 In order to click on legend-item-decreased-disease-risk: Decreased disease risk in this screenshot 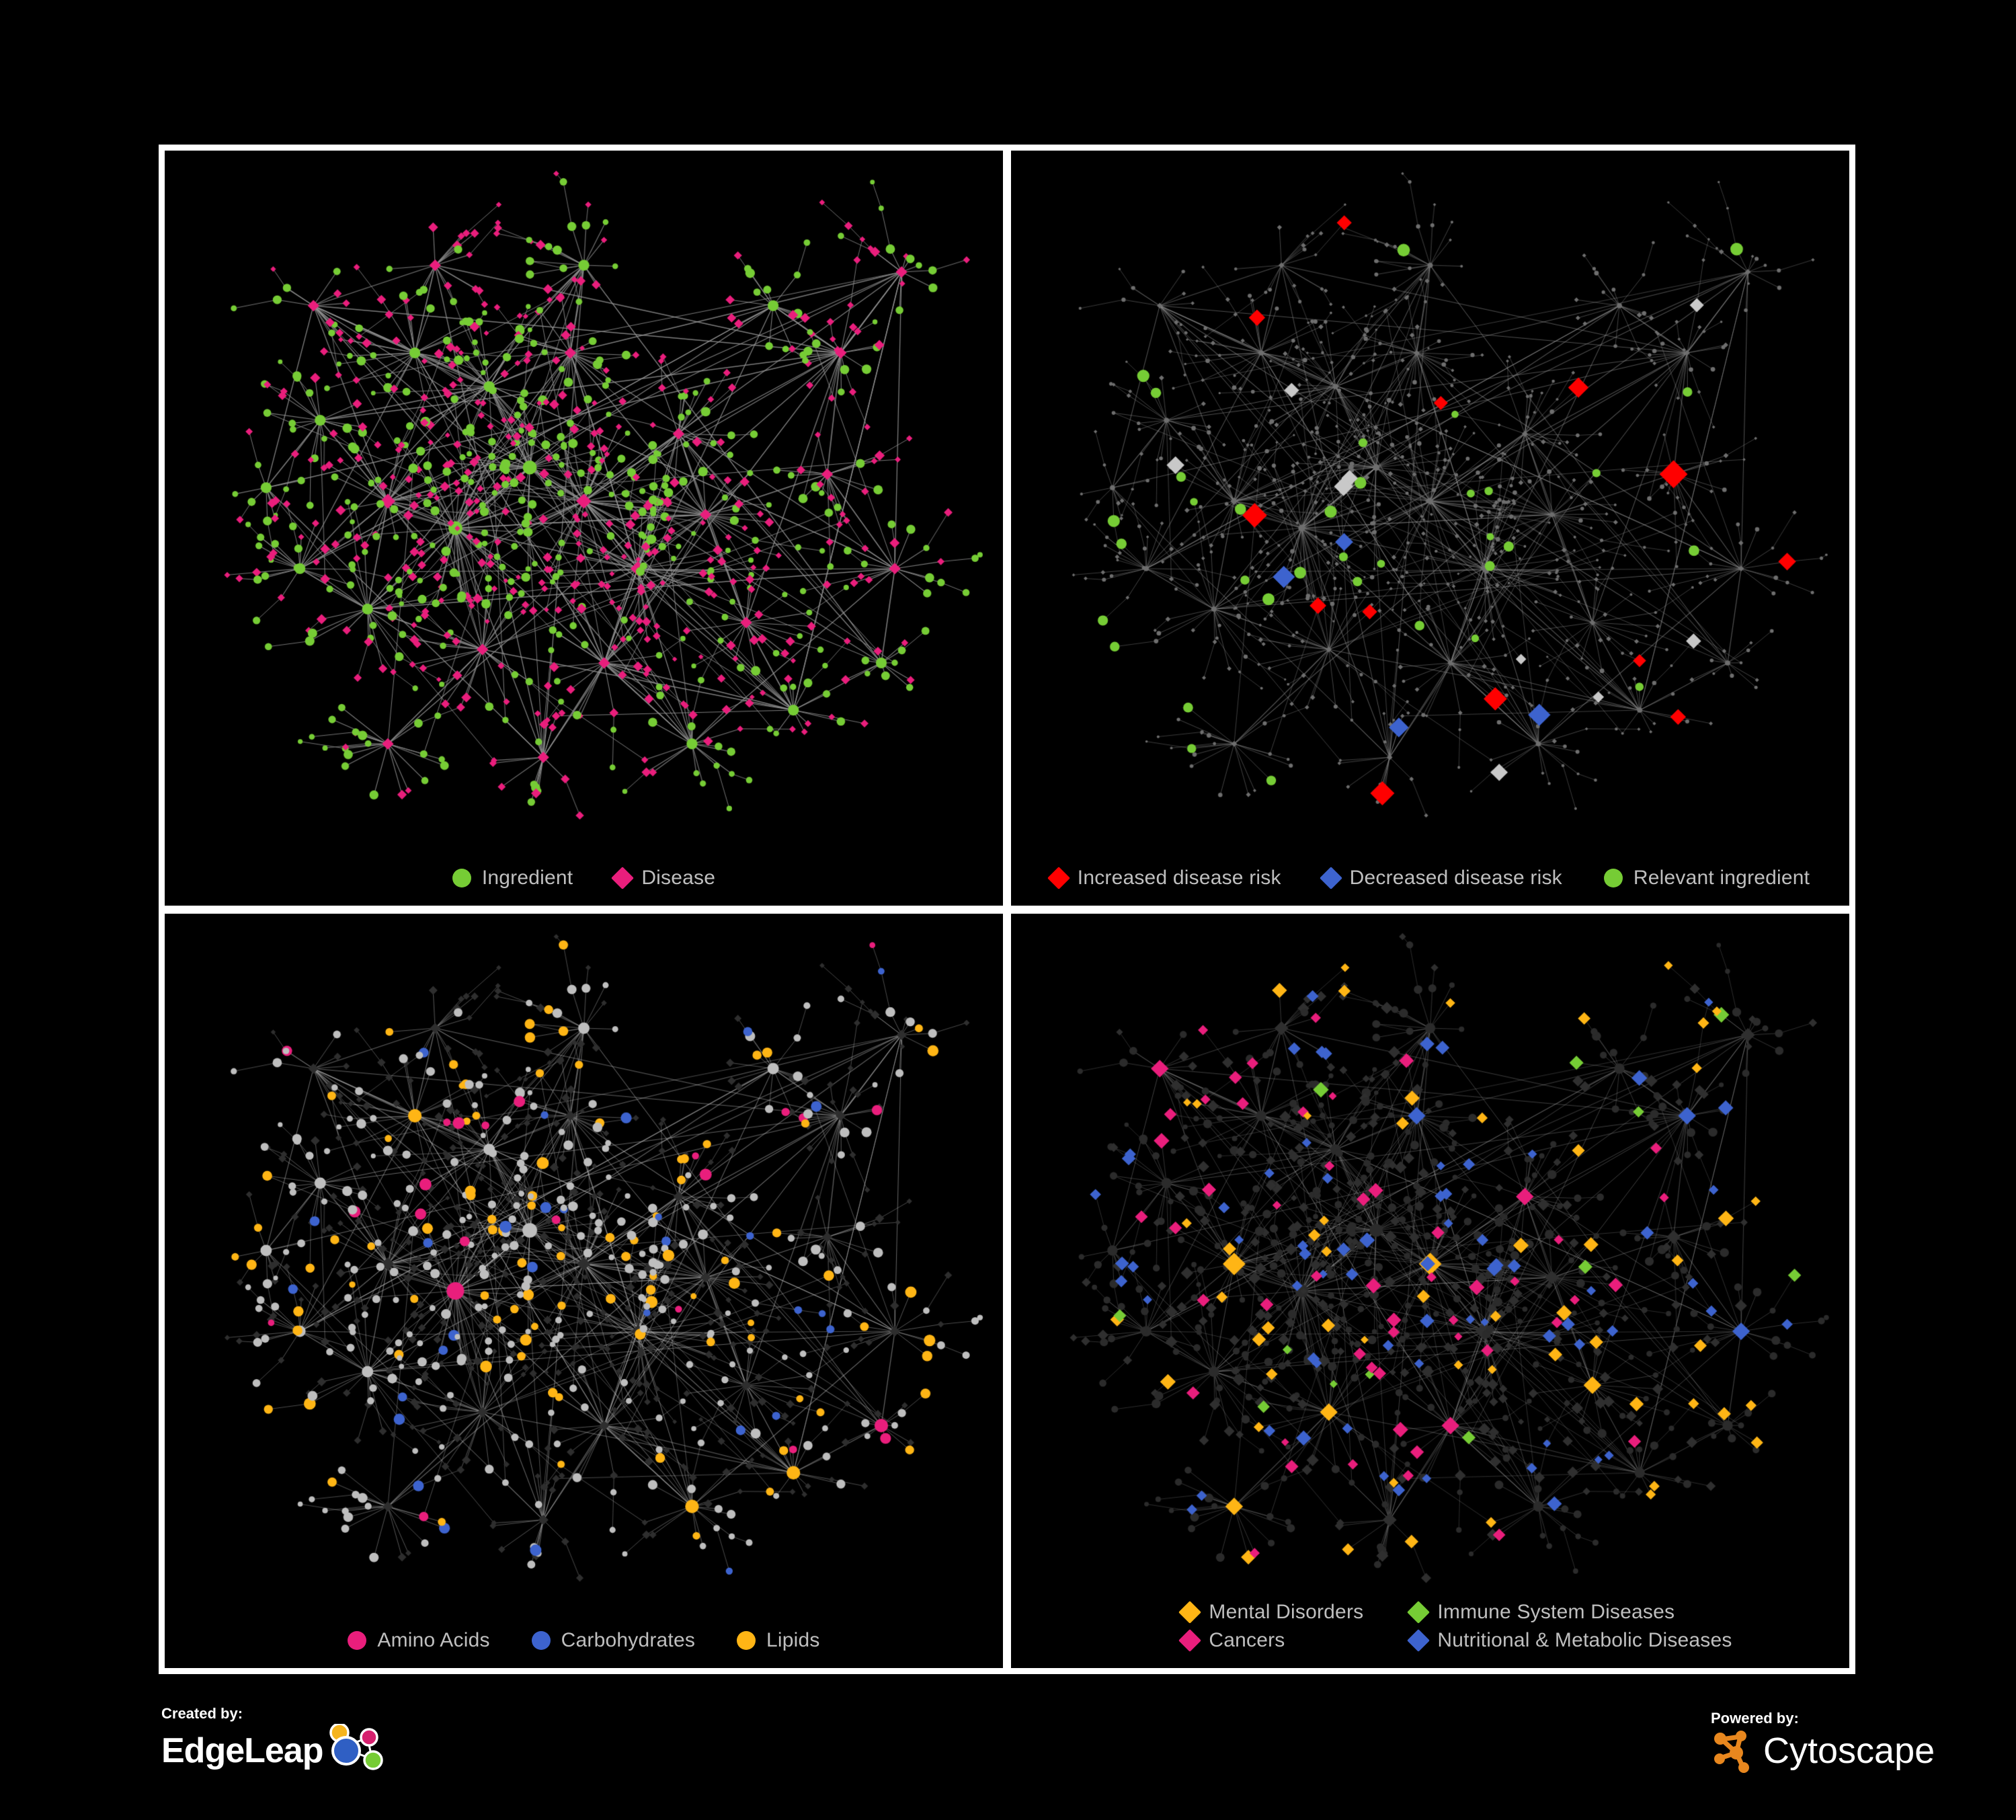, I will do `click(1440, 877)`.